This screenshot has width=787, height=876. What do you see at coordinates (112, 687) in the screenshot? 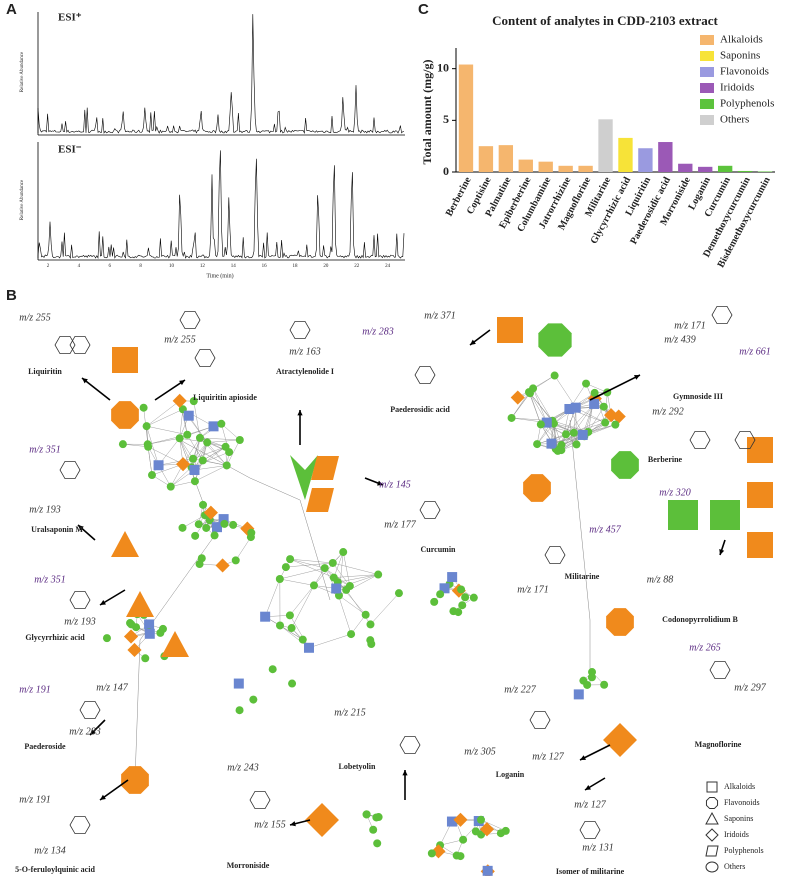
I see `fragment-label: m/z 147` at bounding box center [112, 687].